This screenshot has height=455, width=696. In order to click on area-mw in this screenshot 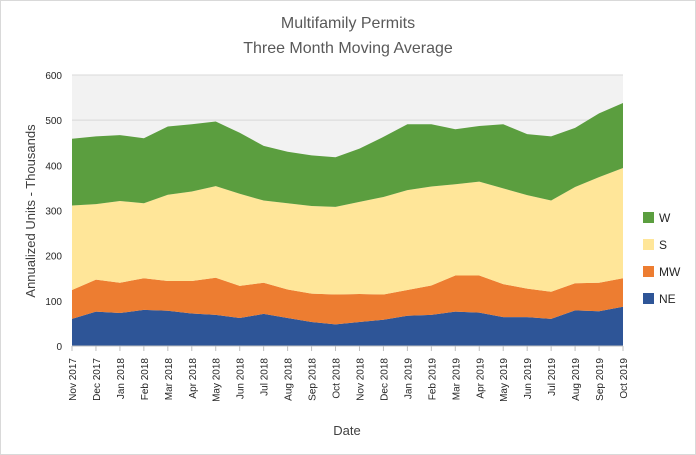, I will do `click(347, 300)`.